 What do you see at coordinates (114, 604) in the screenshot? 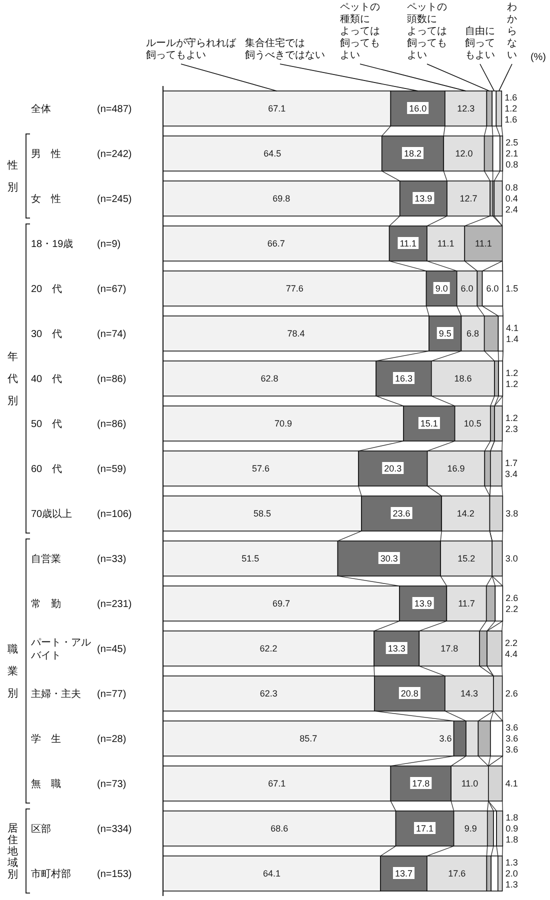
I see `y2-tick-label: (n=231)` at bounding box center [114, 604].